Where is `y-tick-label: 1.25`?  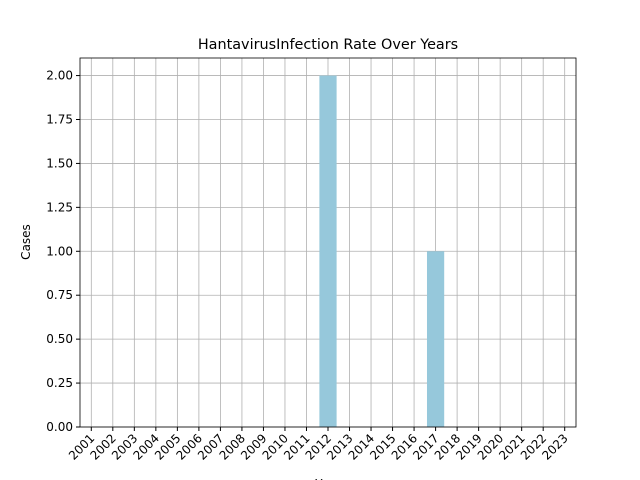 y-tick-label: 1.25 is located at coordinates (59, 207).